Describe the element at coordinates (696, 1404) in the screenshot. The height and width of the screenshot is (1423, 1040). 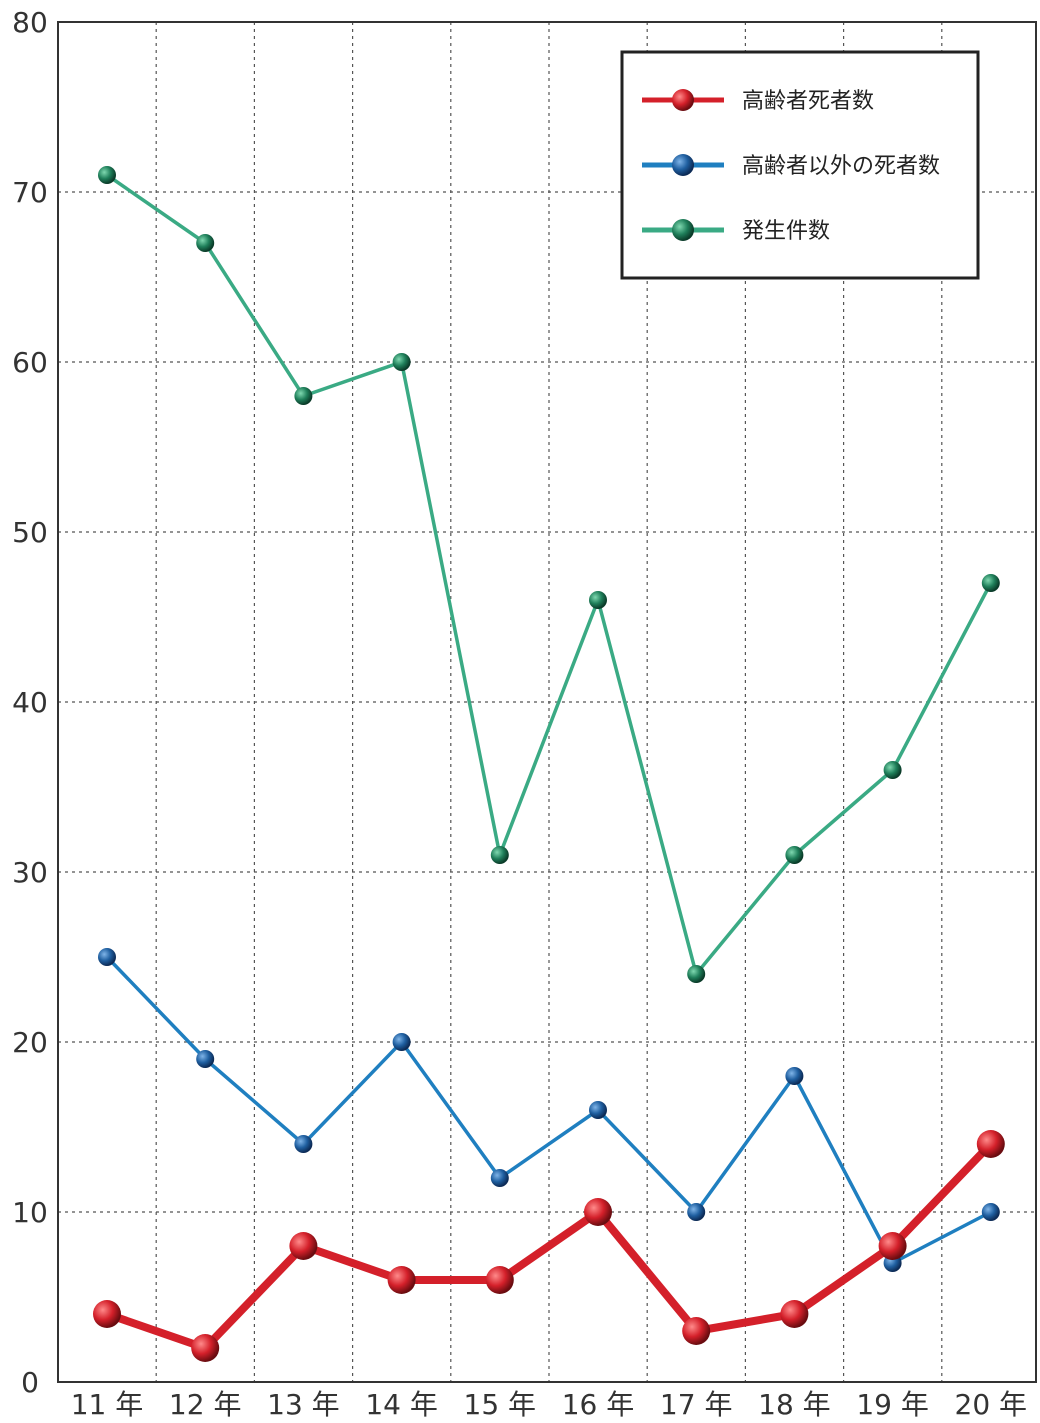
I see `x-tick-label-6: 17 年` at that location.